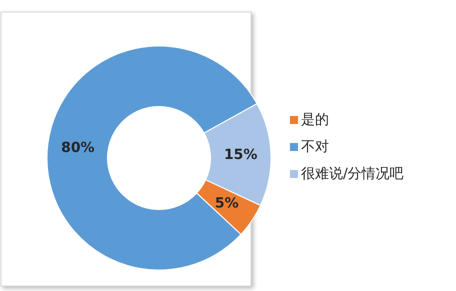  Describe the element at coordinates (226, 204) in the screenshot. I see `data-label: 5%` at that location.